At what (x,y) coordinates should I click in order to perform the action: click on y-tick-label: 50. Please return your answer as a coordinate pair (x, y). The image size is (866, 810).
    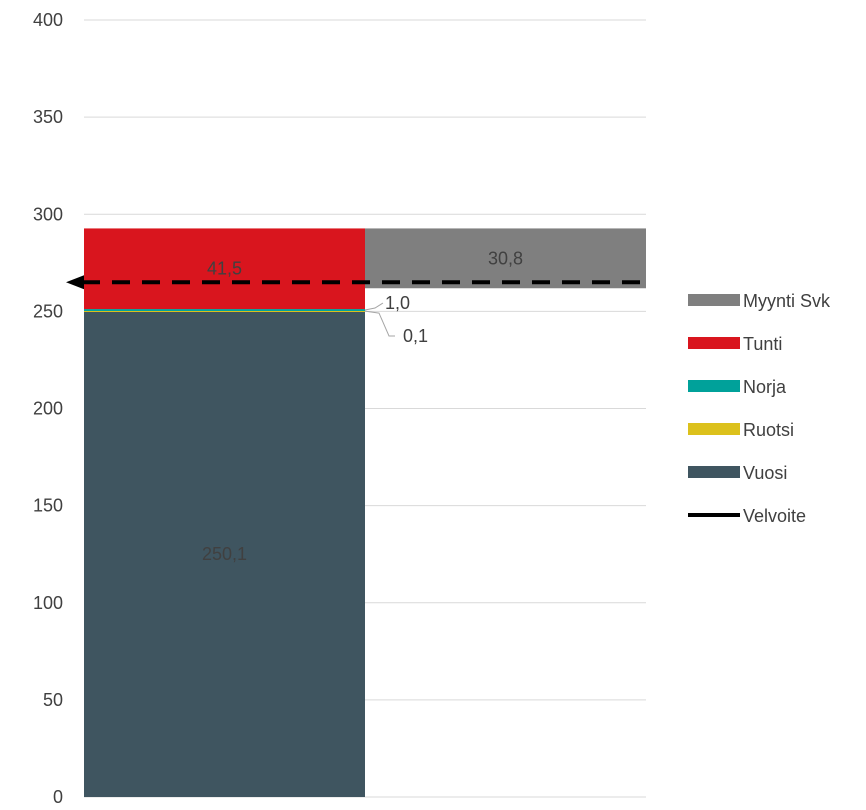
    Looking at the image, I should click on (53, 700).